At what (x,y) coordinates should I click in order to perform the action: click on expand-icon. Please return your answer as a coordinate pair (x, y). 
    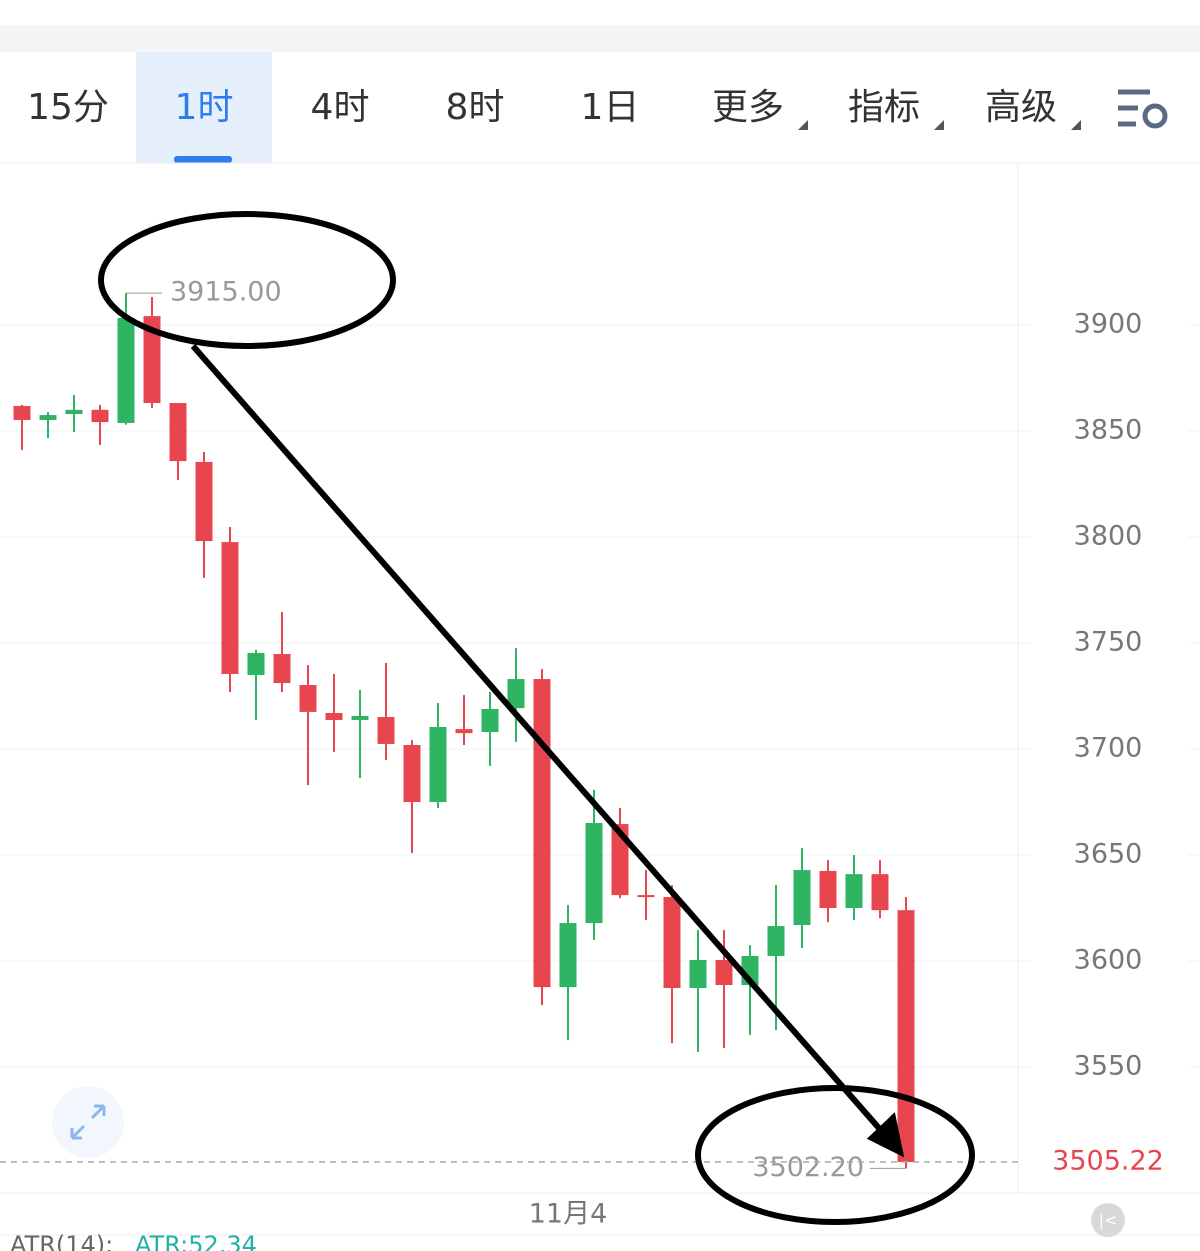
    Looking at the image, I should click on (88, 1122).